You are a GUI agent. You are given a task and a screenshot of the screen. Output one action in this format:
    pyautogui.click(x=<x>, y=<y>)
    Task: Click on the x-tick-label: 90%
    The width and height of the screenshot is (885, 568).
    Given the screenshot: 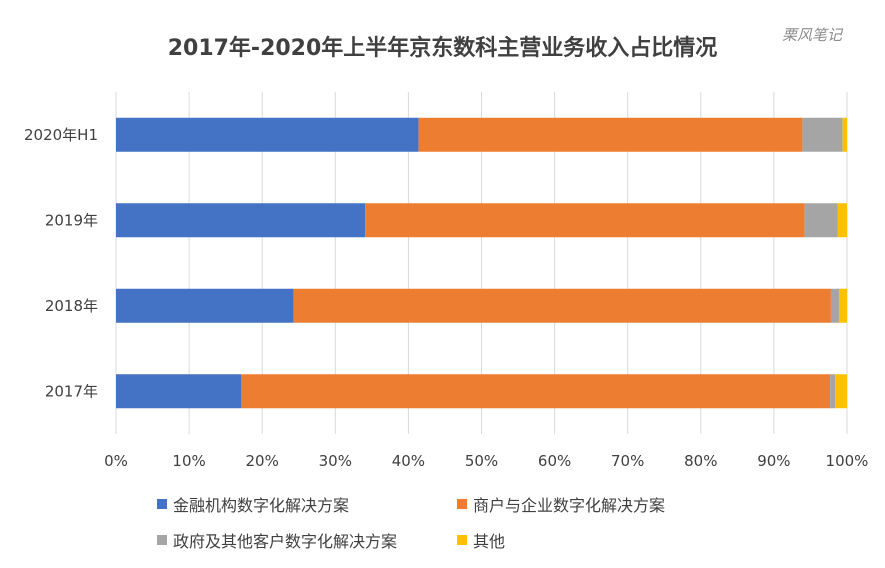 What is the action you would take?
    pyautogui.click(x=773, y=461)
    